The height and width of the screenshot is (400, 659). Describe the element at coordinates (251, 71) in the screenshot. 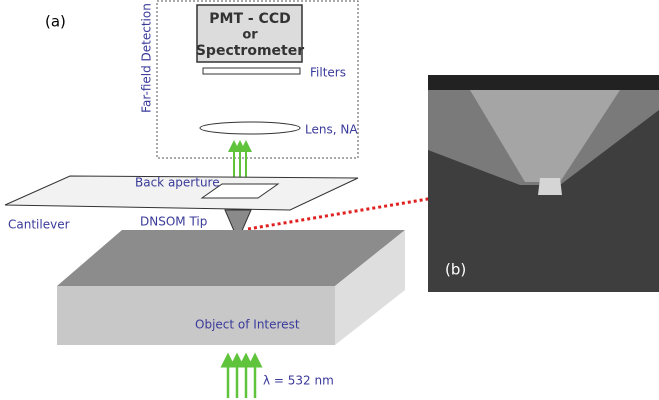

I see `filter` at that location.